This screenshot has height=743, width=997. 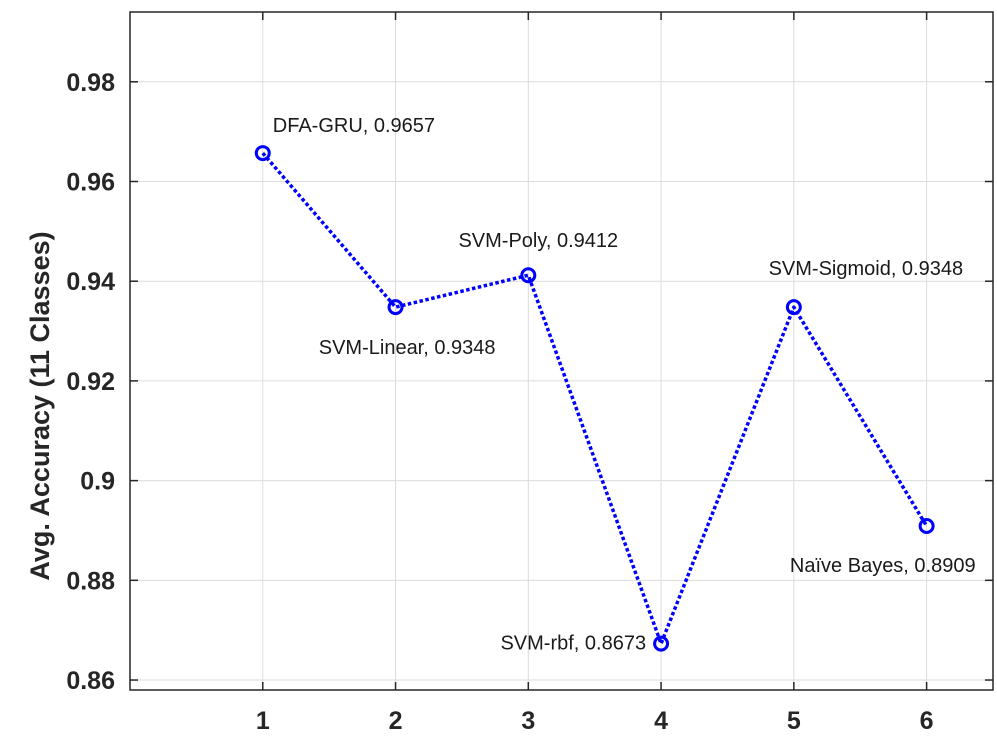 I want to click on x-tick-label: 3, so click(x=528, y=721).